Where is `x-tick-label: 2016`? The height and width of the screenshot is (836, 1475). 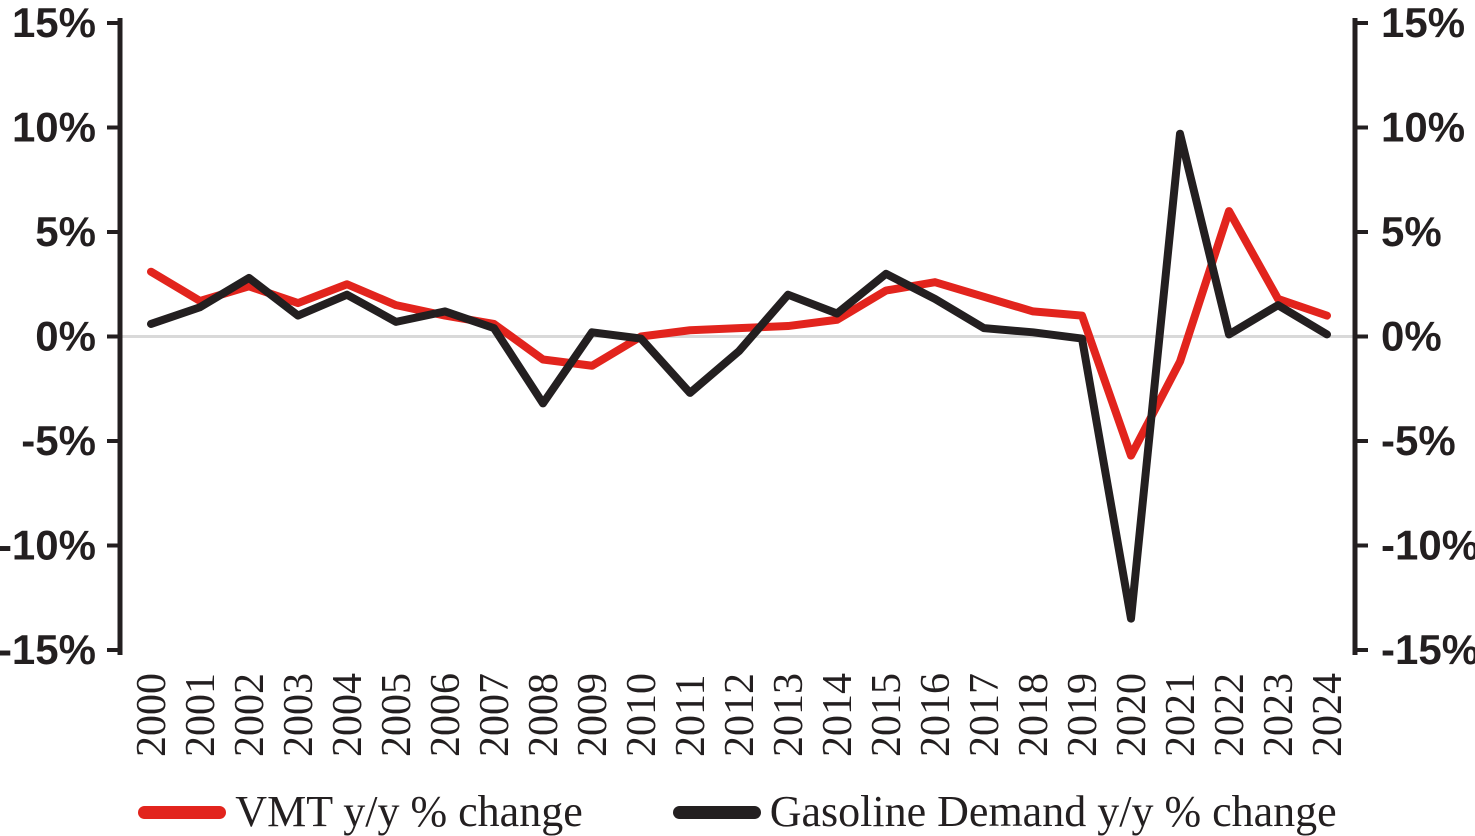
x-tick-label: 2016 is located at coordinates (936, 715).